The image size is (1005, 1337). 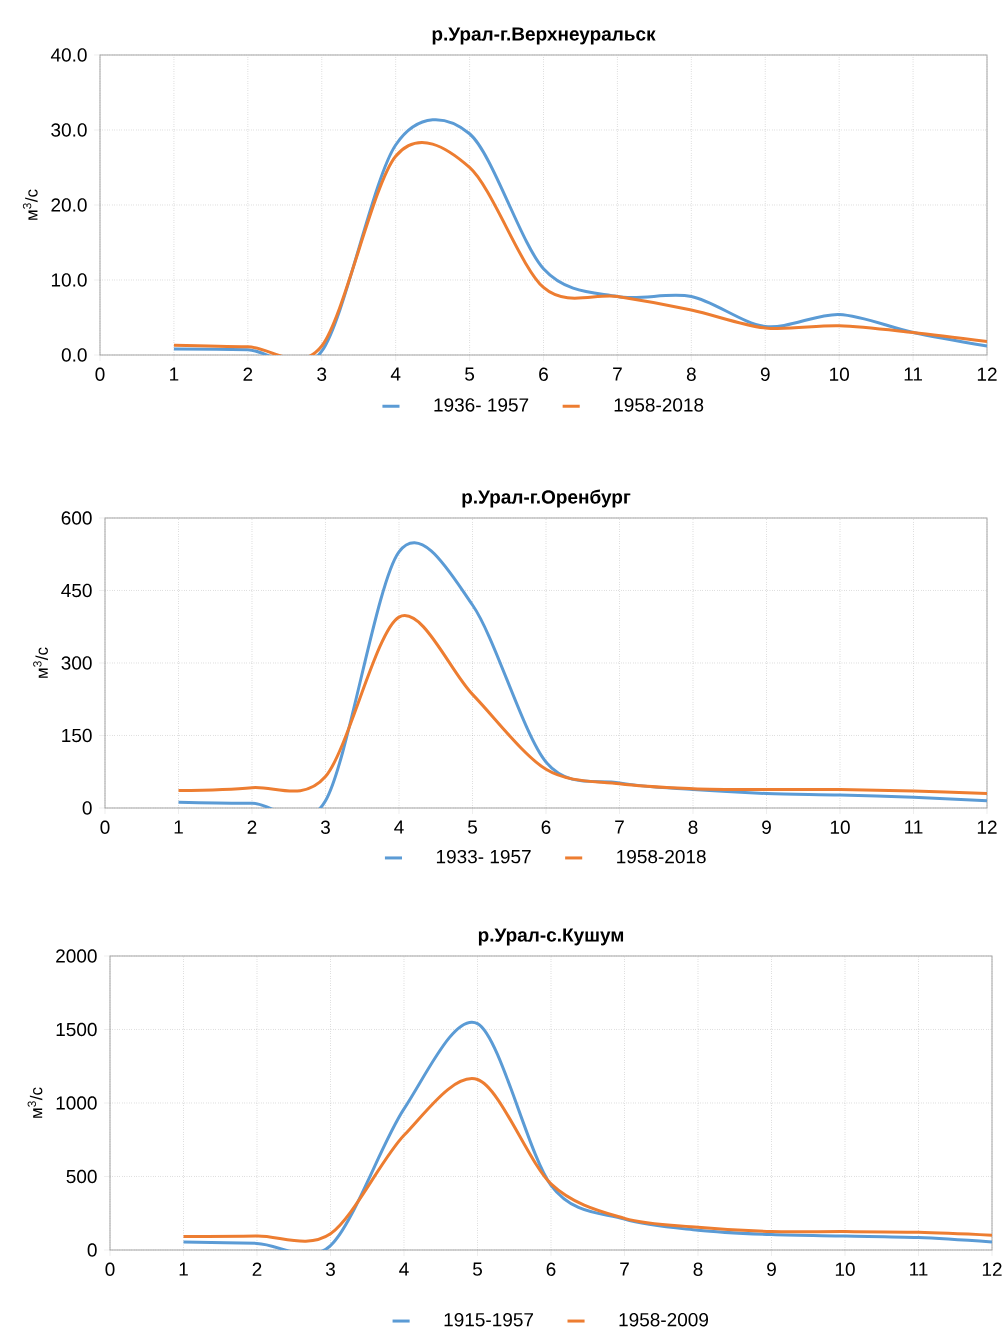 What do you see at coordinates (81, 1176) in the screenshot?
I see `y-tick-label: 500` at bounding box center [81, 1176].